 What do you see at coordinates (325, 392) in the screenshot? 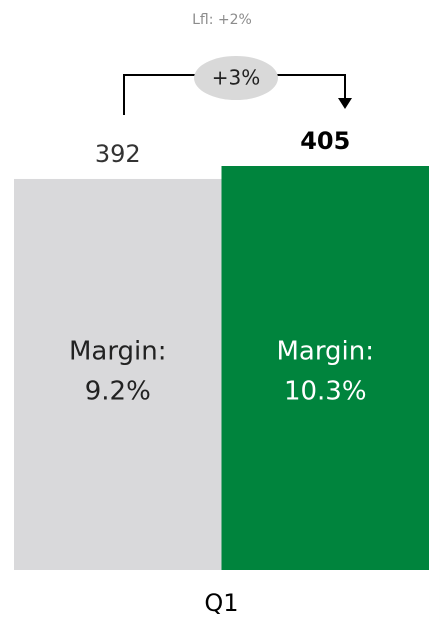
I see `margin-label: 10.3%` at bounding box center [325, 392].